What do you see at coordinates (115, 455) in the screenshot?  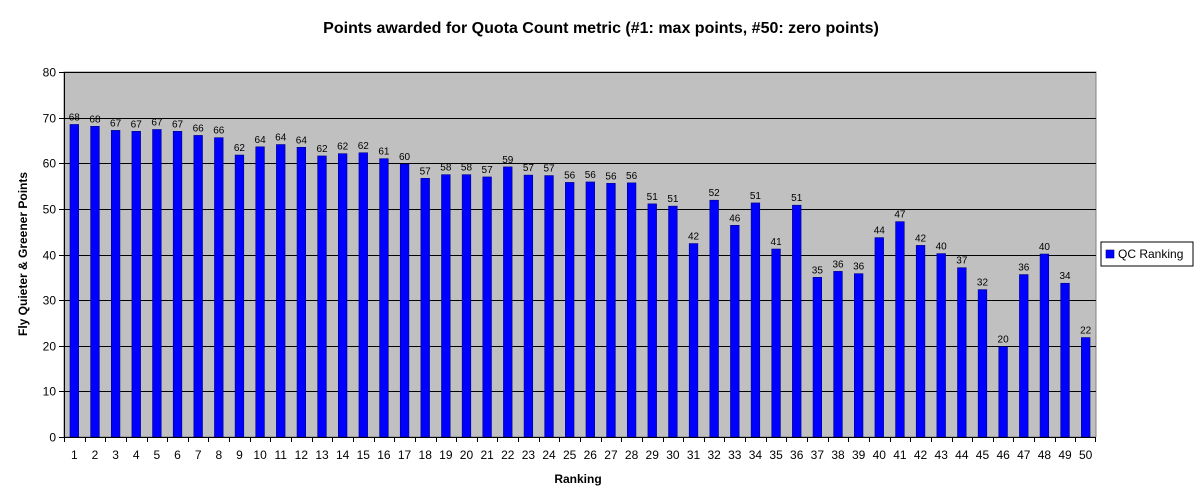 I see `x-tick-label: 3` at bounding box center [115, 455].